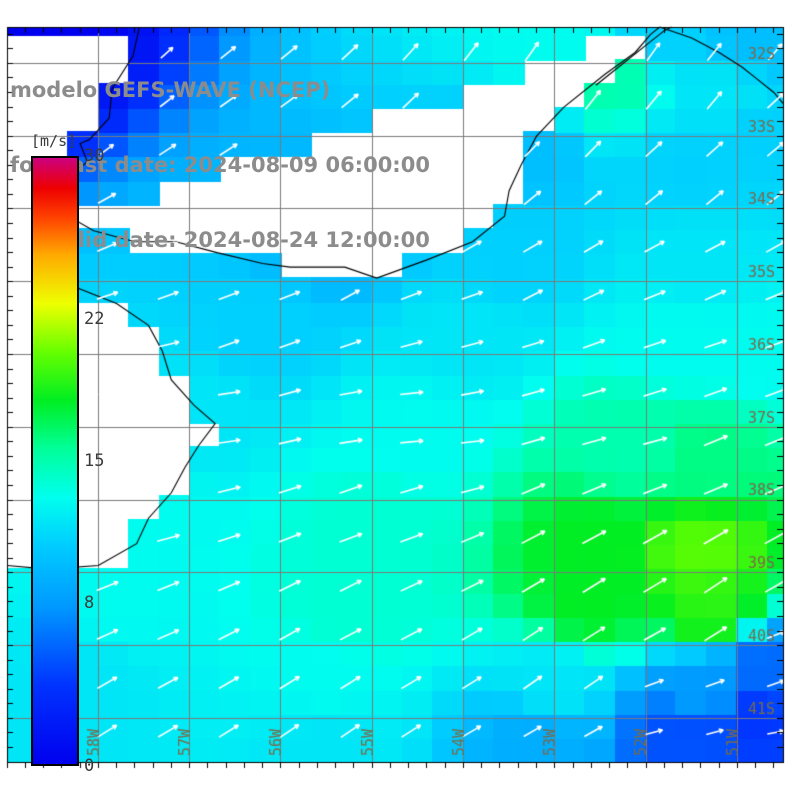 The width and height of the screenshot is (800, 800). What do you see at coordinates (89, 766) in the screenshot?
I see `colorbar-tick-0: 0` at bounding box center [89, 766].